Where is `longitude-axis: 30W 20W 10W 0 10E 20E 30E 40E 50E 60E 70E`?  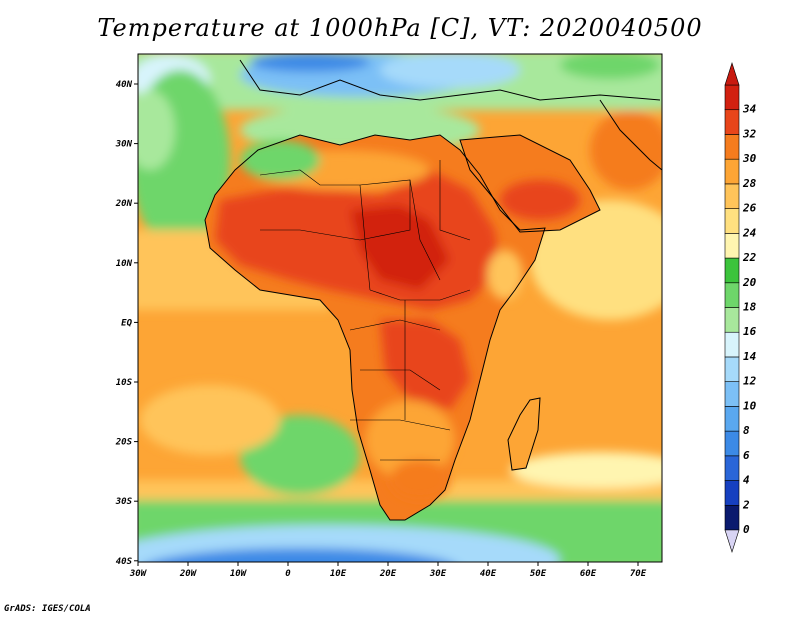 longitude-axis: 30W 20W 10W 0 10E 20E 30E 40E 50E 60E 70E is located at coordinates (388, 570).